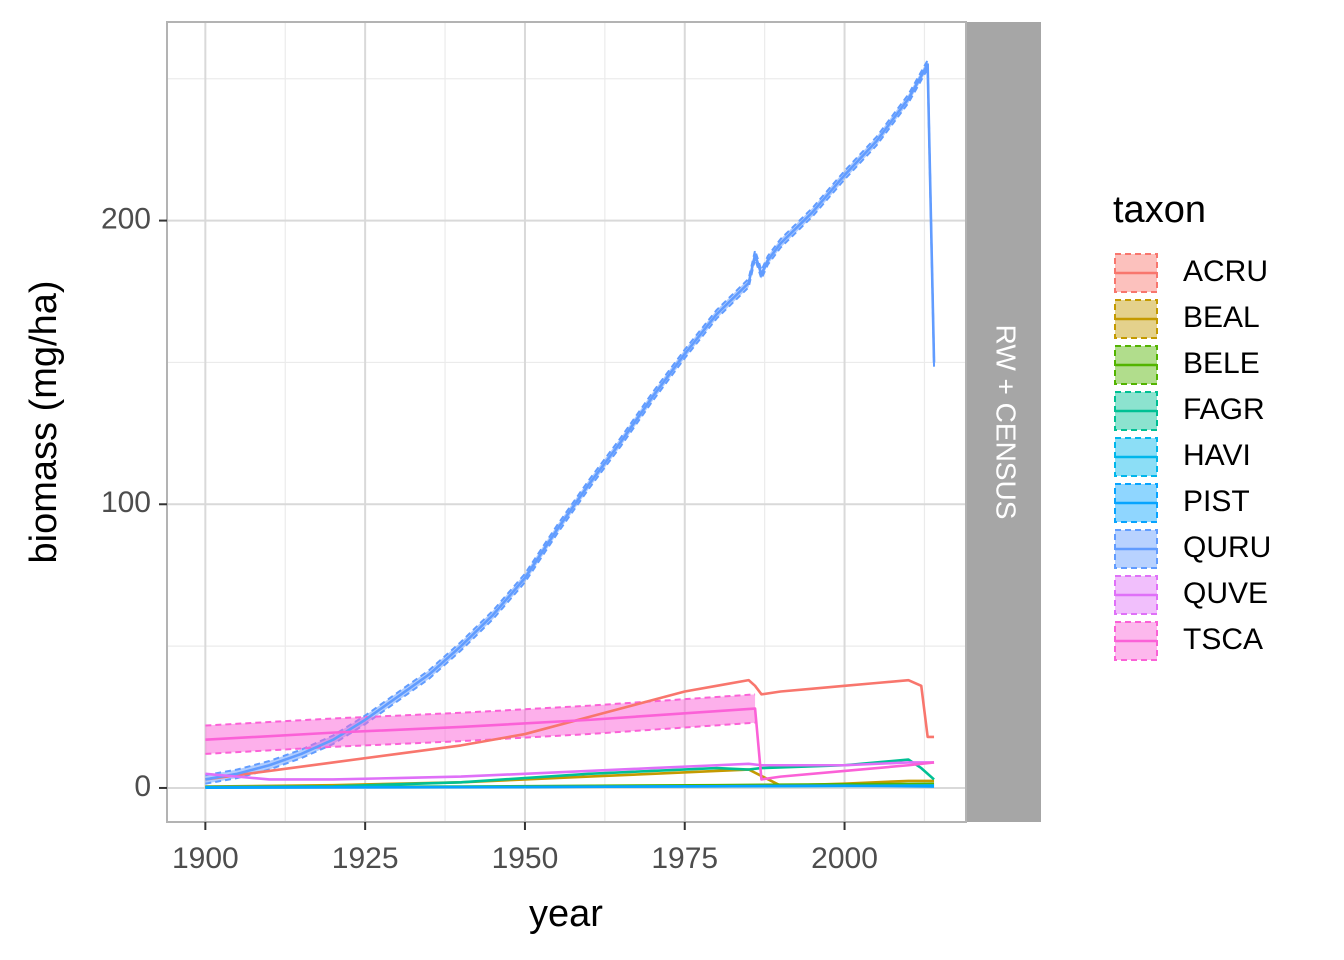 This screenshot has height=960, width=1344. Describe the element at coordinates (1216, 501) in the screenshot. I see `legend-label: PIST` at that location.